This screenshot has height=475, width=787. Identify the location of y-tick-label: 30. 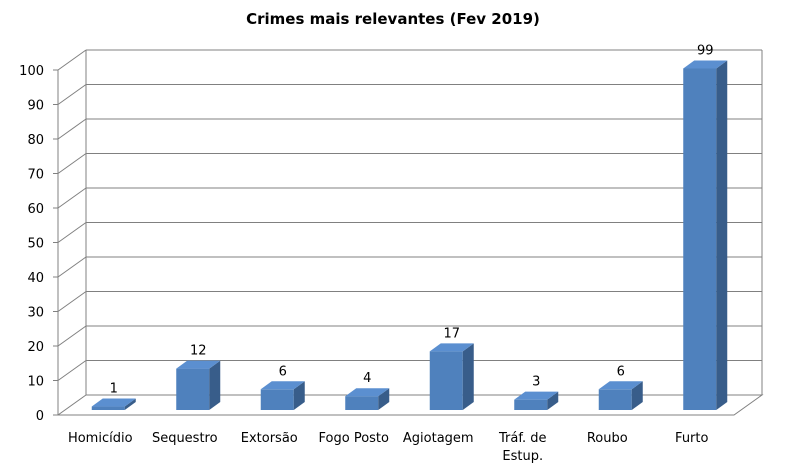
(35, 313).